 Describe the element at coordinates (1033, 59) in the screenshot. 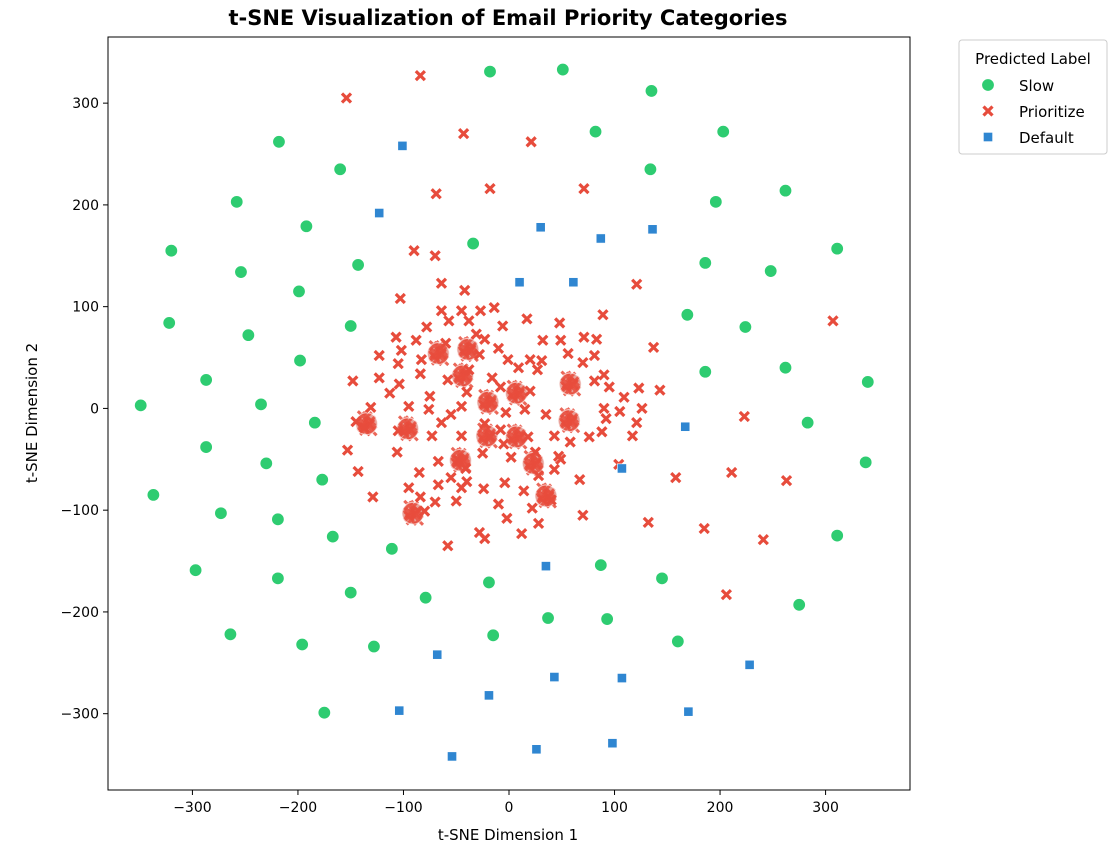

I see `legend-title: Predicted Label` at that location.